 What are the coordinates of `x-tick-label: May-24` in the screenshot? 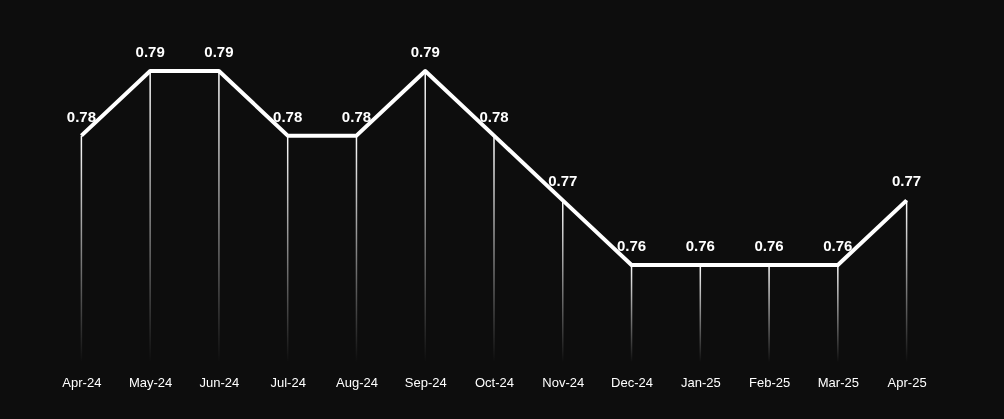 It's located at (150, 382).